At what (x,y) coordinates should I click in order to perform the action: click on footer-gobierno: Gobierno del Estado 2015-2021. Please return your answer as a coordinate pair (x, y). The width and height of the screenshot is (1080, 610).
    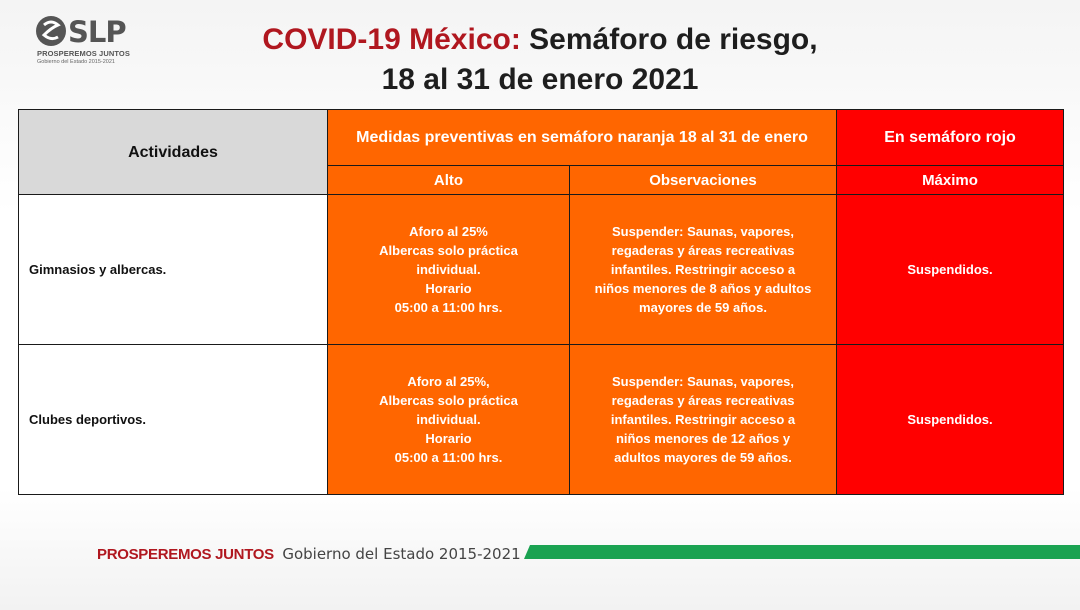
    Looking at the image, I should click on (401, 554).